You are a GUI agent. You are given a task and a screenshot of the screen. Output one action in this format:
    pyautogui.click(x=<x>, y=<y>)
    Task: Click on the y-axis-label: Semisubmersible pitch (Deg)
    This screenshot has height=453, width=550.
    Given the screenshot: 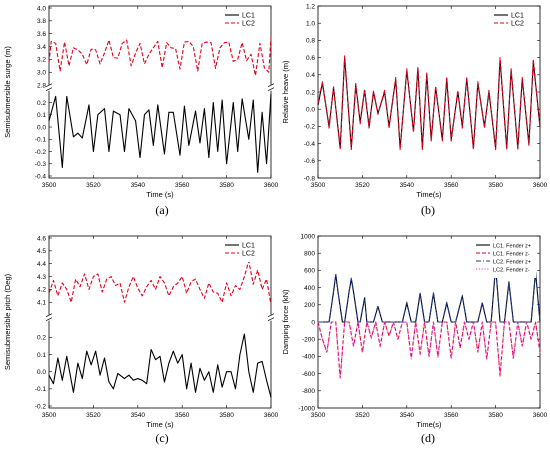 What is the action you would take?
    pyautogui.click(x=7, y=321)
    